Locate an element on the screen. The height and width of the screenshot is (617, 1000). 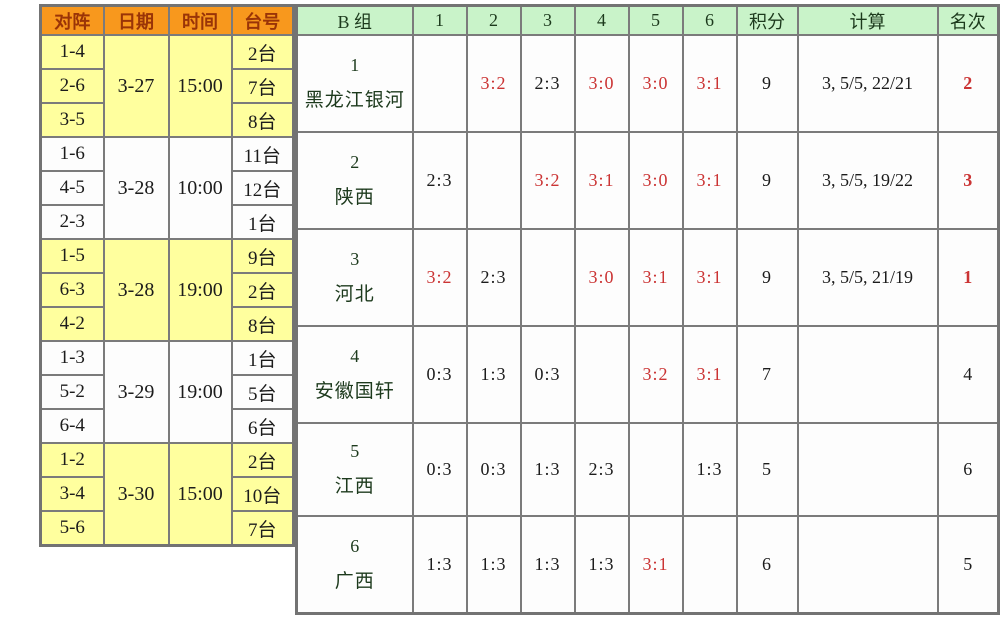
table-no-cell: 11台 is located at coordinates (262, 154).